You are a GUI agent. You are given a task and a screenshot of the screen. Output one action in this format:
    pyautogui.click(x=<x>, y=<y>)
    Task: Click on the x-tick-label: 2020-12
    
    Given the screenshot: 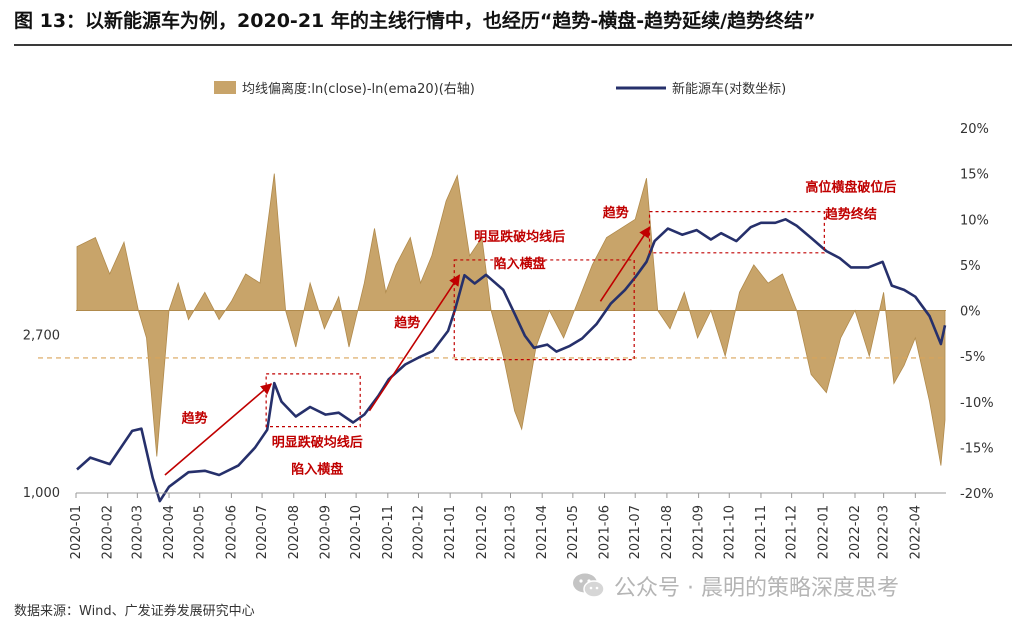 What is the action you would take?
    pyautogui.click(x=418, y=532)
    